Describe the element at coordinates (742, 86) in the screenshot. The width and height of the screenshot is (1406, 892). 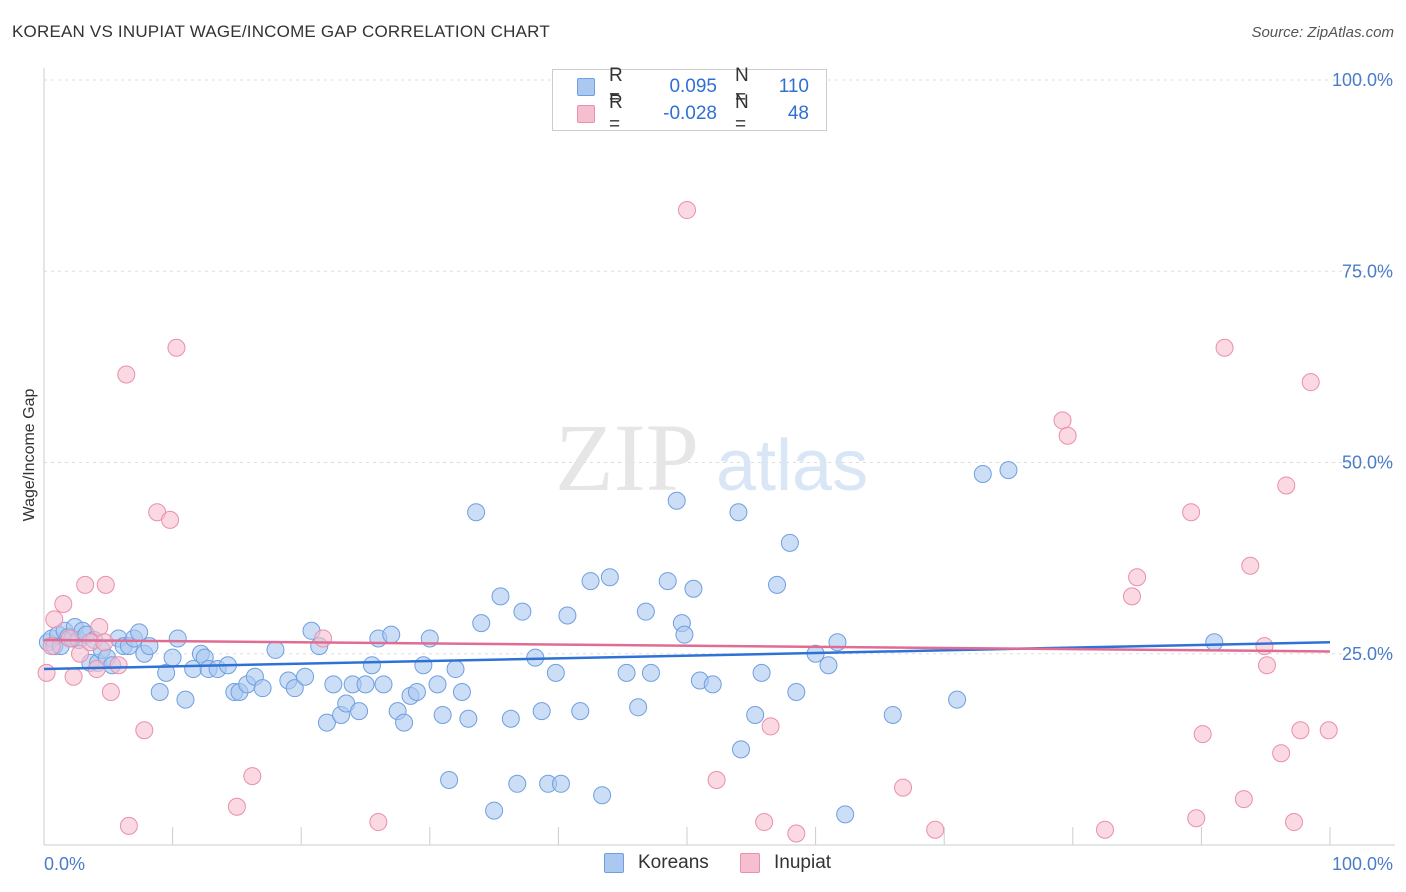
I see `koreans-n-label: N =` at that location.